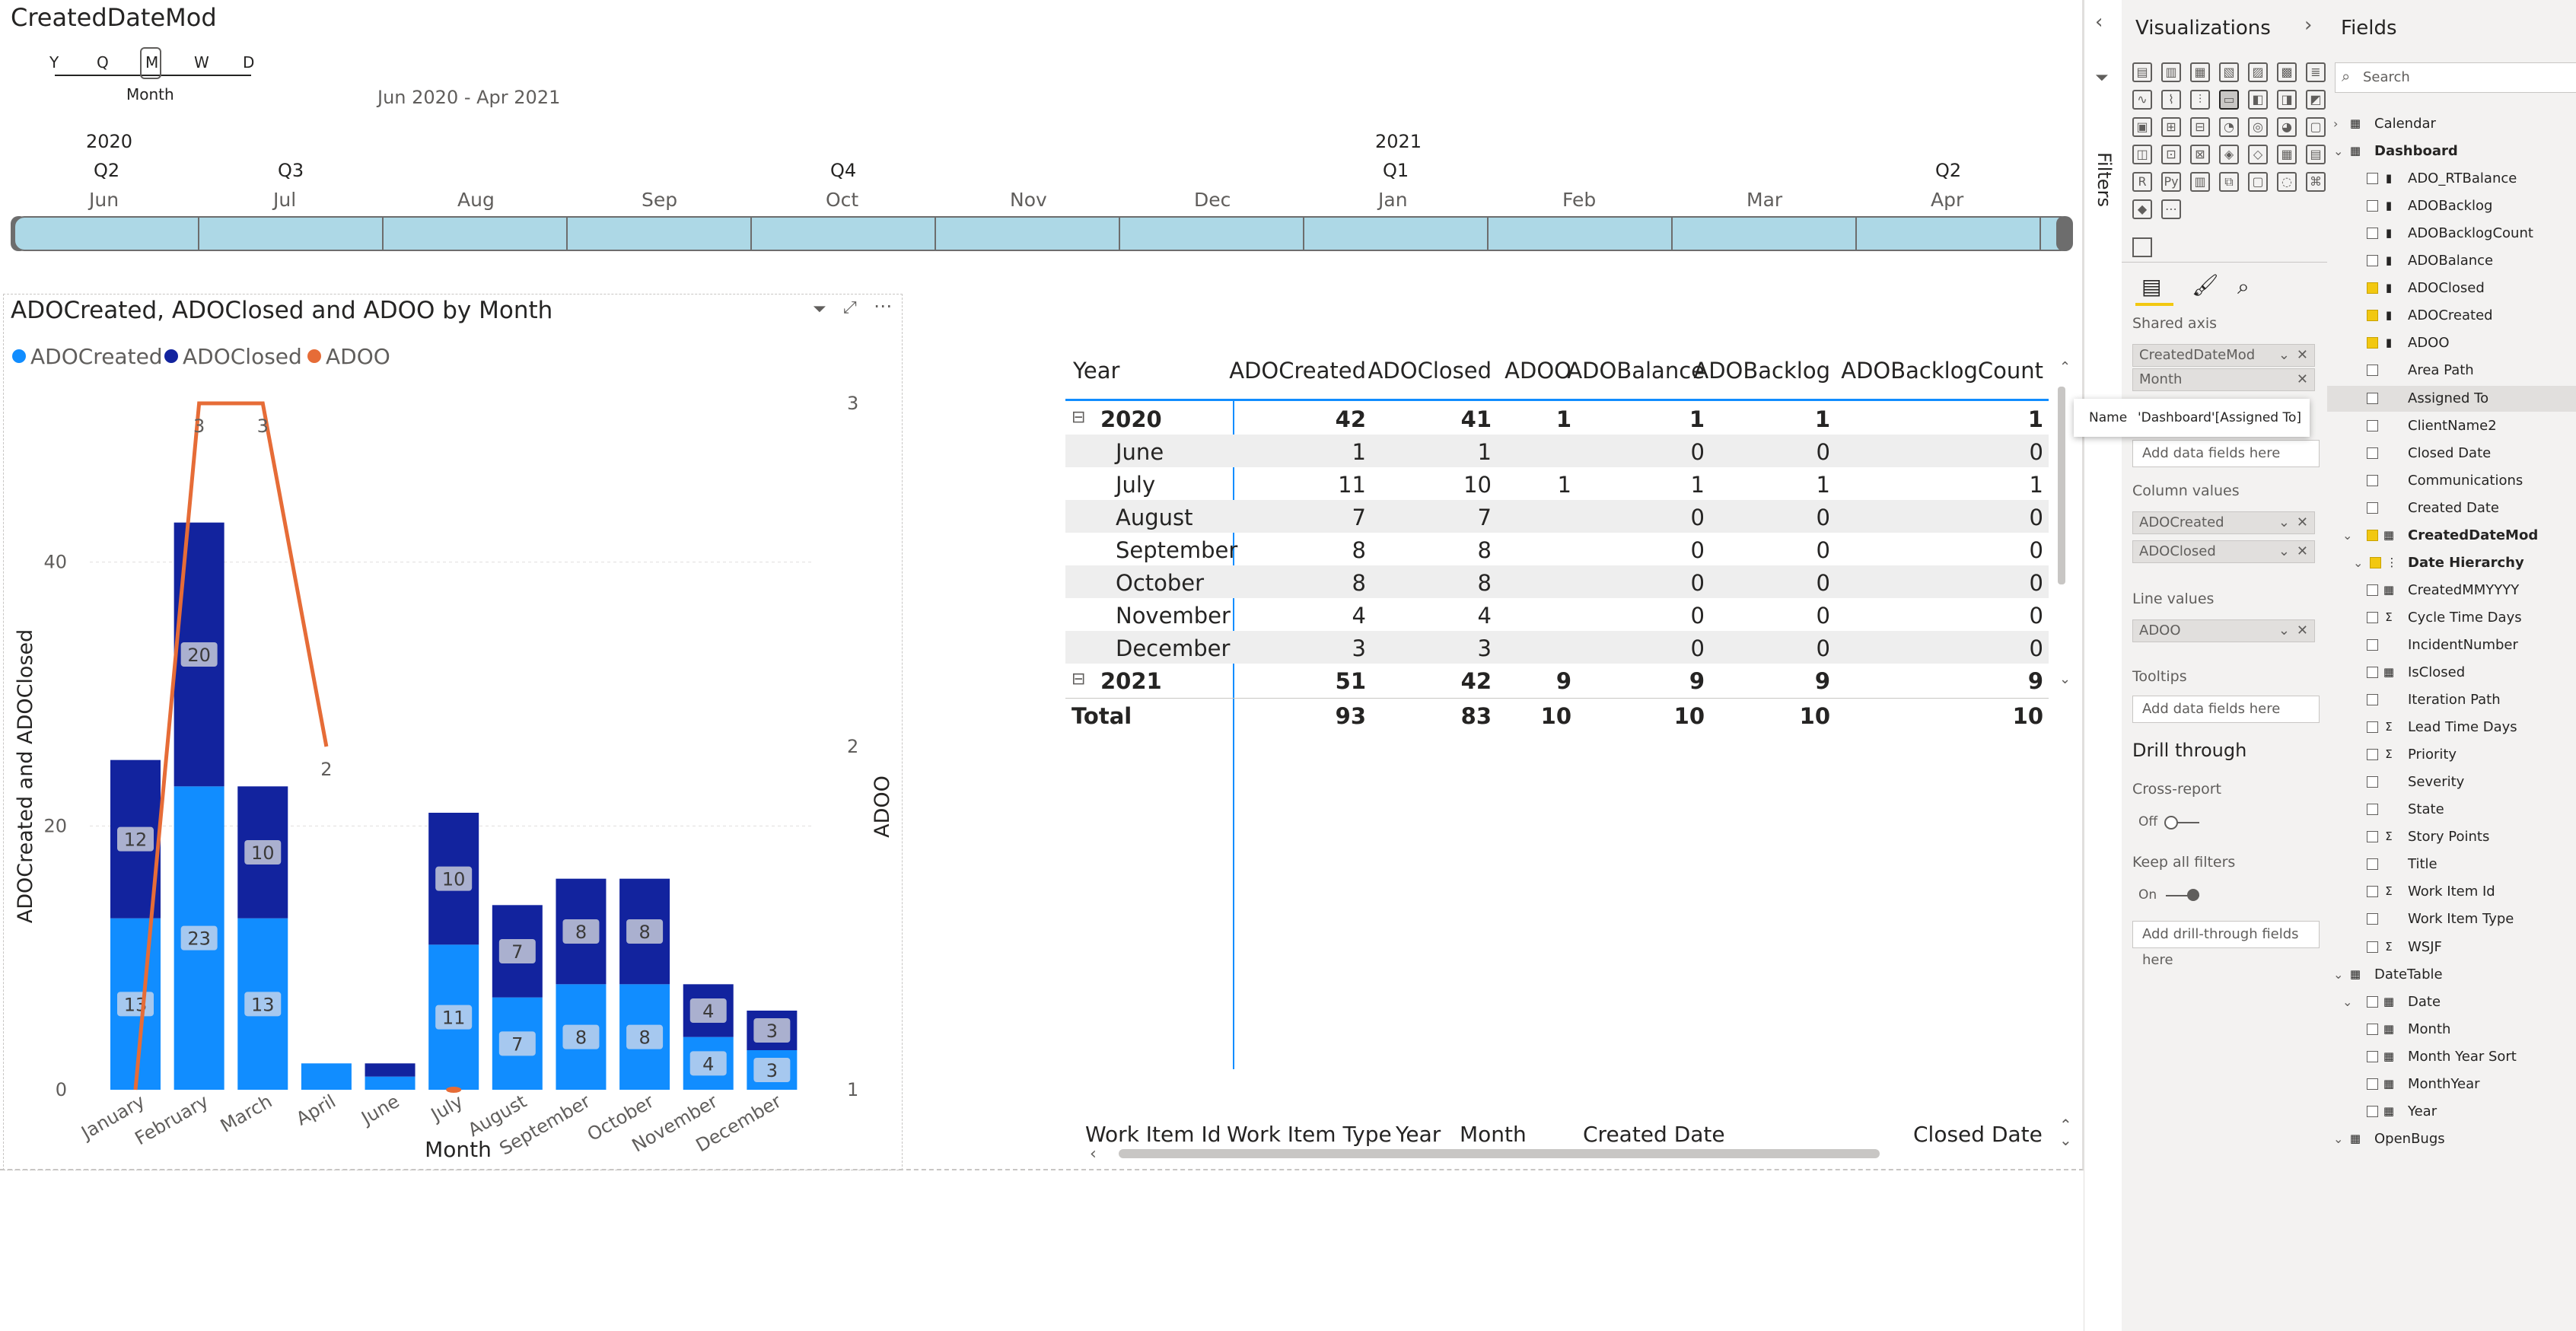  What do you see at coordinates (1557, 715) in the screenshot?
I see `matrix-row: Total 93 83 10 10 10 10` at bounding box center [1557, 715].